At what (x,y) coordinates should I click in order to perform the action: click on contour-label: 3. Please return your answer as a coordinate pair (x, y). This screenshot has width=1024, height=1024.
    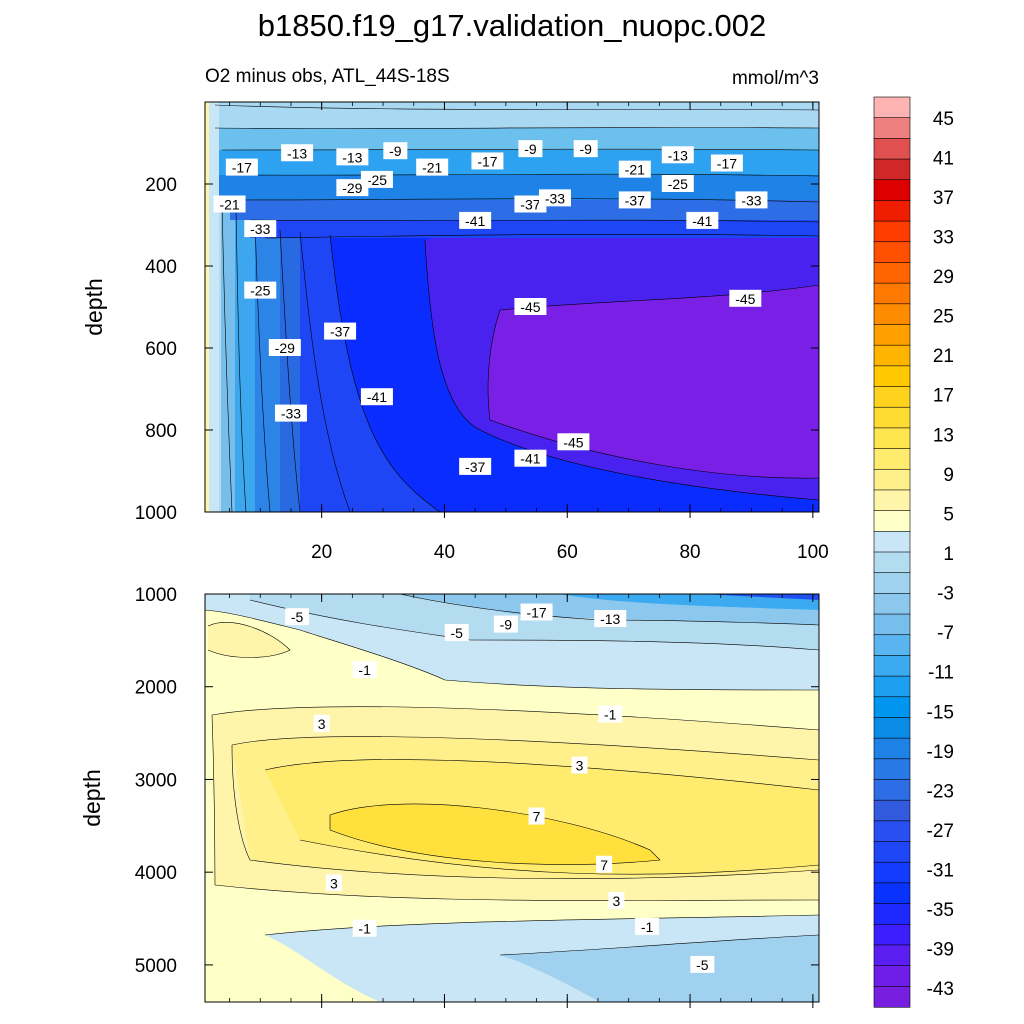
    Looking at the image, I should click on (334, 883).